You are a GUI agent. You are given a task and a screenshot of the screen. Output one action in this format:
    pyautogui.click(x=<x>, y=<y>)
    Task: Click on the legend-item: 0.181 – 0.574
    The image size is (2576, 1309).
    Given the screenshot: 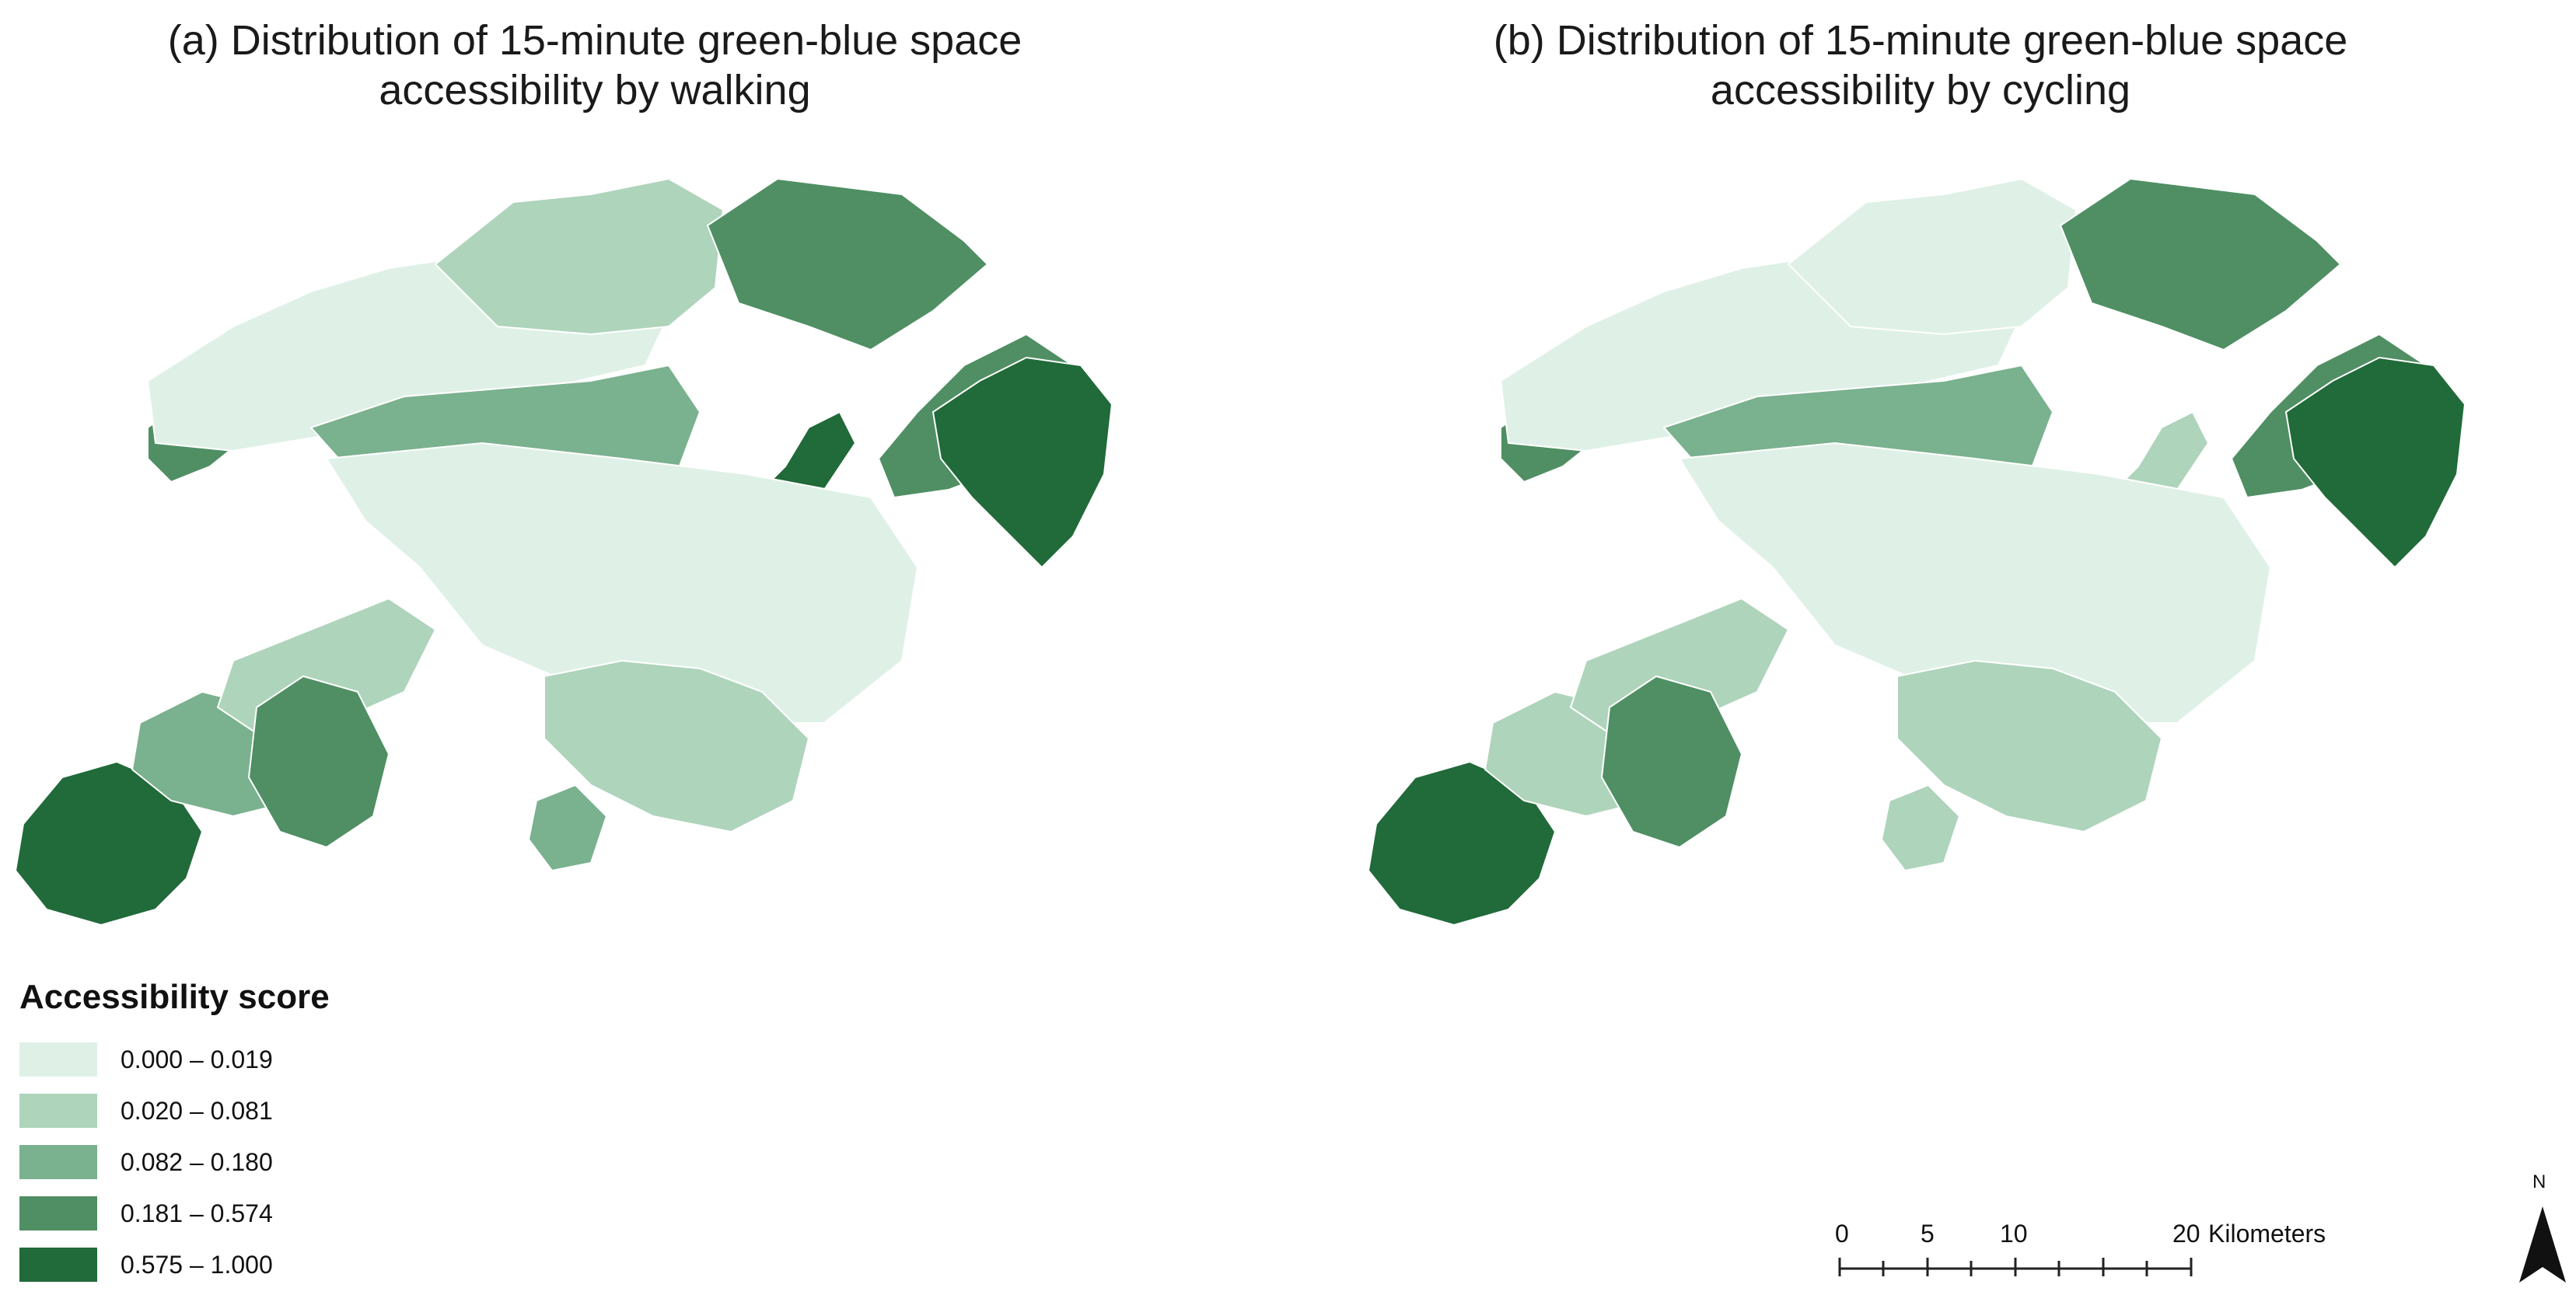 What is the action you would take?
    pyautogui.click(x=174, y=1213)
    